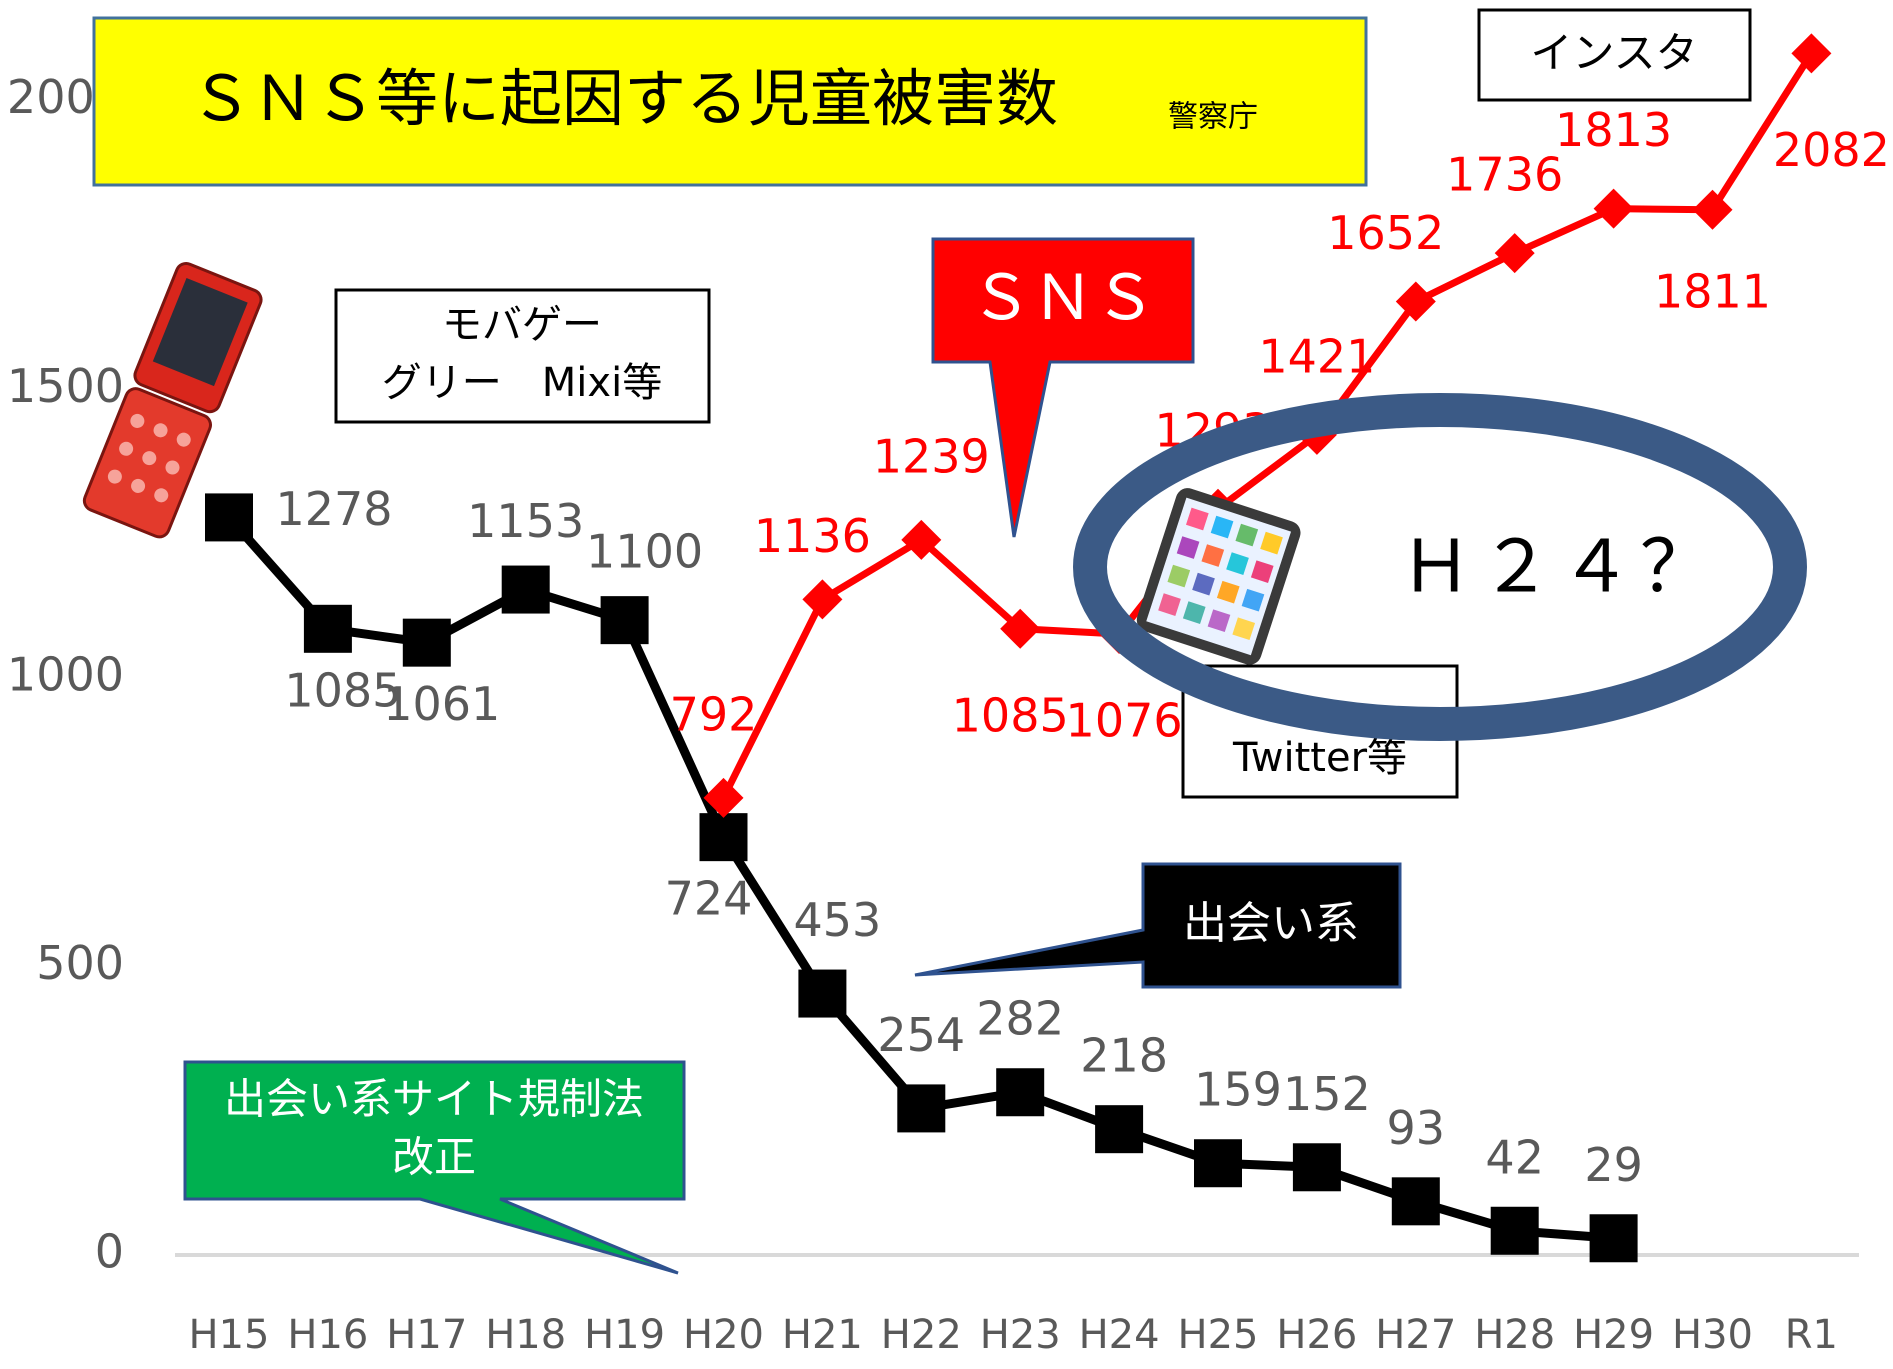 The image size is (1893, 1369). Describe the element at coordinates (65, 386) in the screenshot. I see `y-tick-label: 1500` at that location.